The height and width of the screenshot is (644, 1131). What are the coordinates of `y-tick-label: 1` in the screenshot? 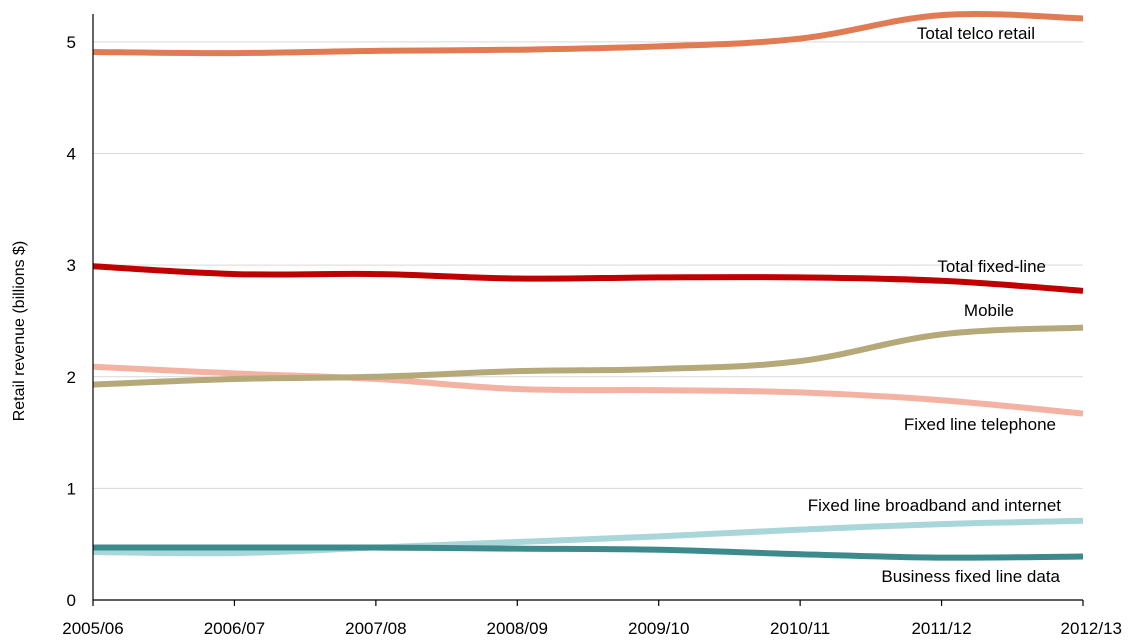 It's located at (71, 488).